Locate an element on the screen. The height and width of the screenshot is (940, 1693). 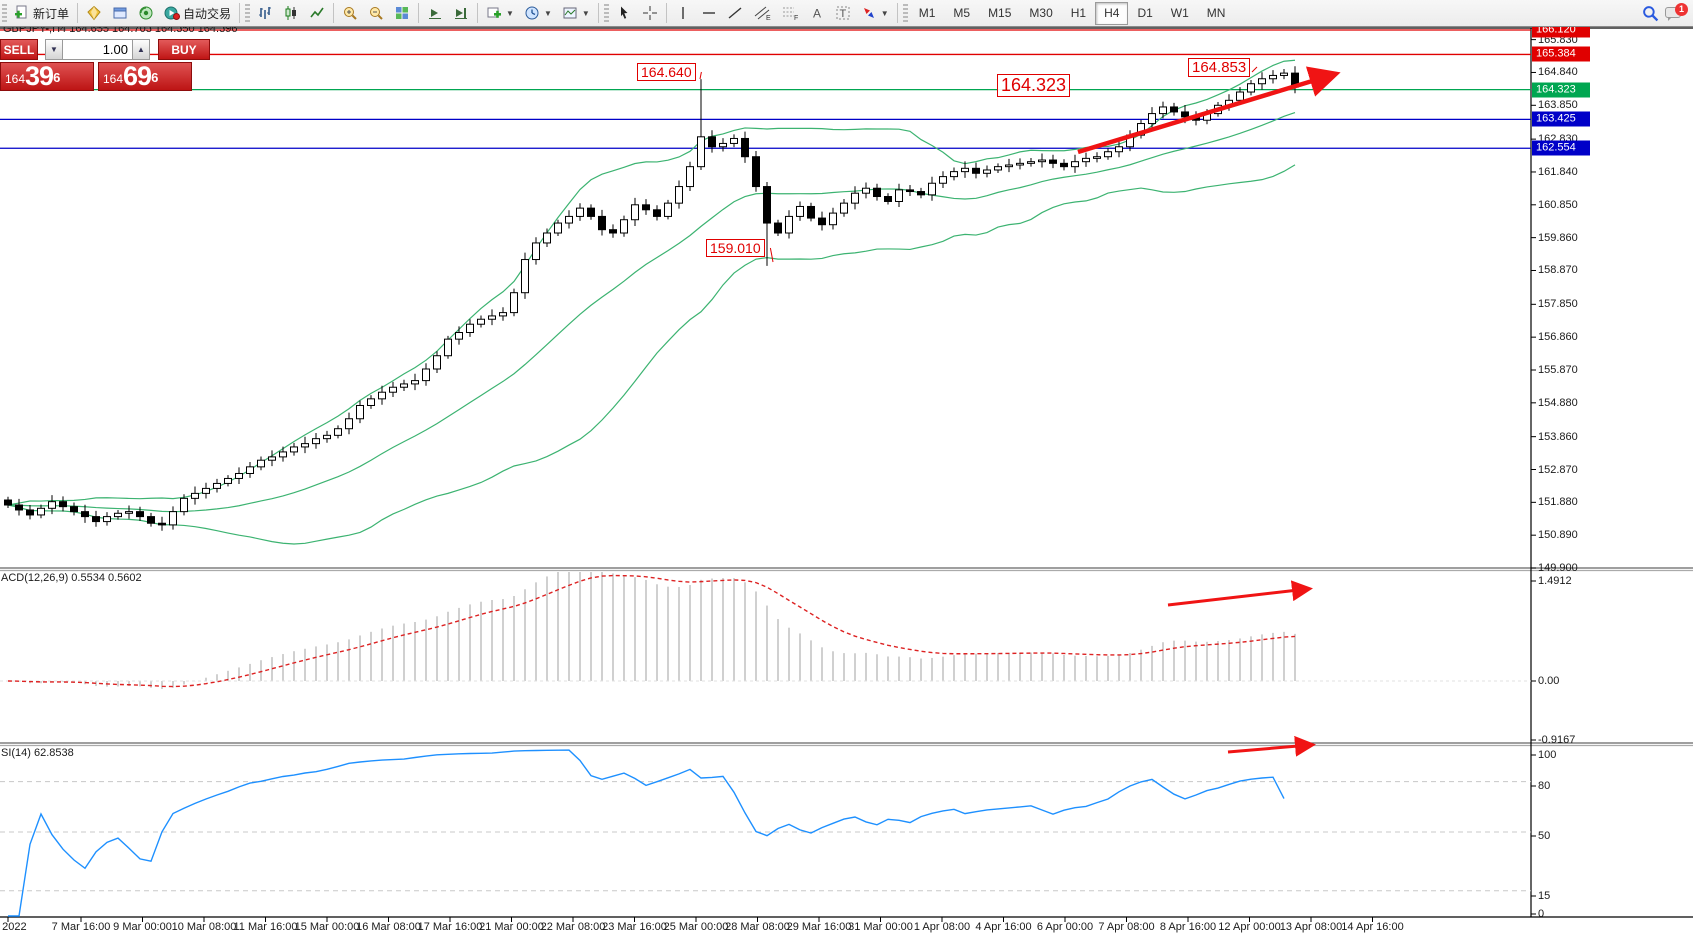
tab-timeframe-M15: M15 is located at coordinates (1000, 12).